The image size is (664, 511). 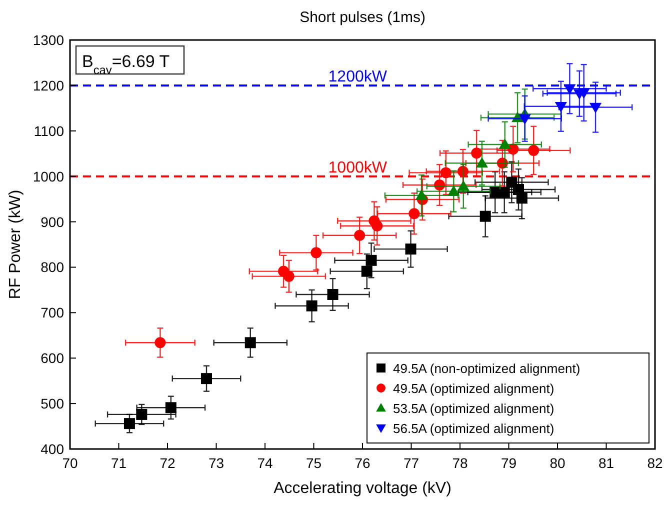 I want to click on x-tick-label: 72, so click(x=168, y=463).